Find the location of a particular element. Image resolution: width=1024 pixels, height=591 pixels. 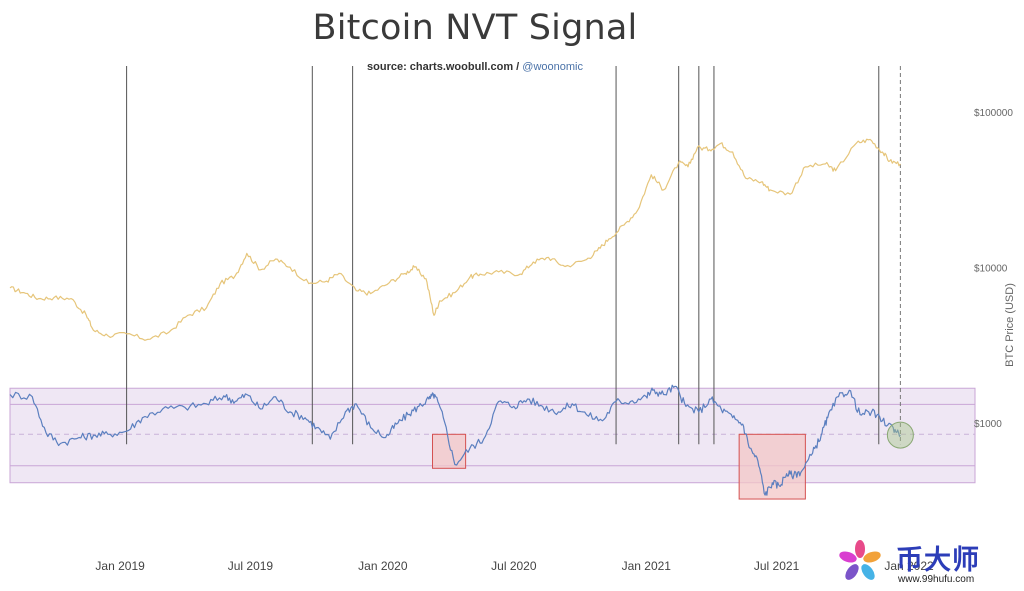

y-axis-label: BTC Price (USD) is located at coordinates (1010, 325).